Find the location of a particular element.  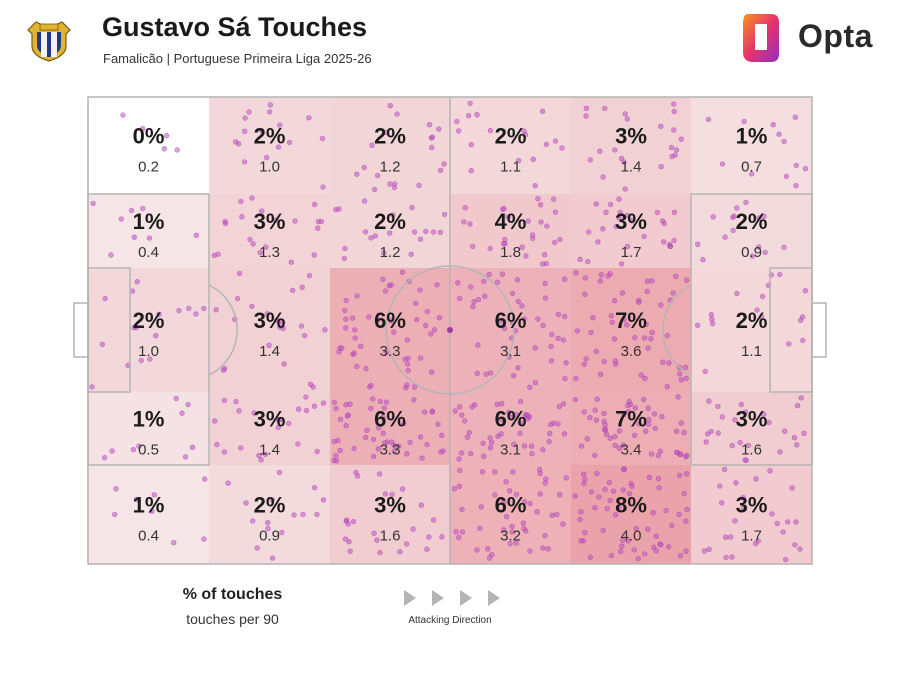

cell-percent-label: 4% is located at coordinates (511, 221).